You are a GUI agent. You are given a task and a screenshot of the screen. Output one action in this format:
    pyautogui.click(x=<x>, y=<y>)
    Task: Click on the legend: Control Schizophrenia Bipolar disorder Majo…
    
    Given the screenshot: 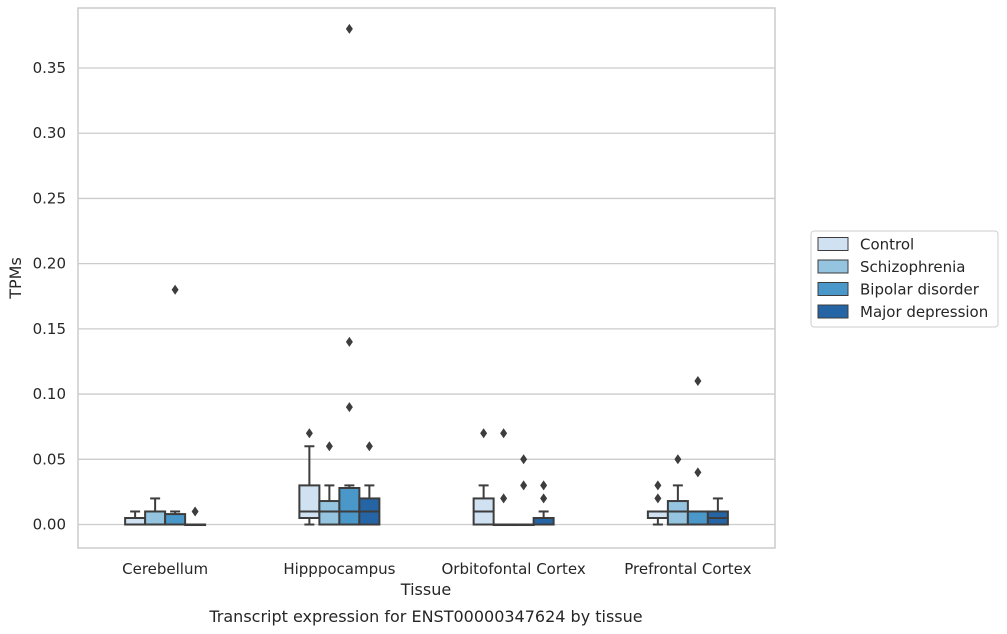 What is the action you would take?
    pyautogui.click(x=904, y=279)
    